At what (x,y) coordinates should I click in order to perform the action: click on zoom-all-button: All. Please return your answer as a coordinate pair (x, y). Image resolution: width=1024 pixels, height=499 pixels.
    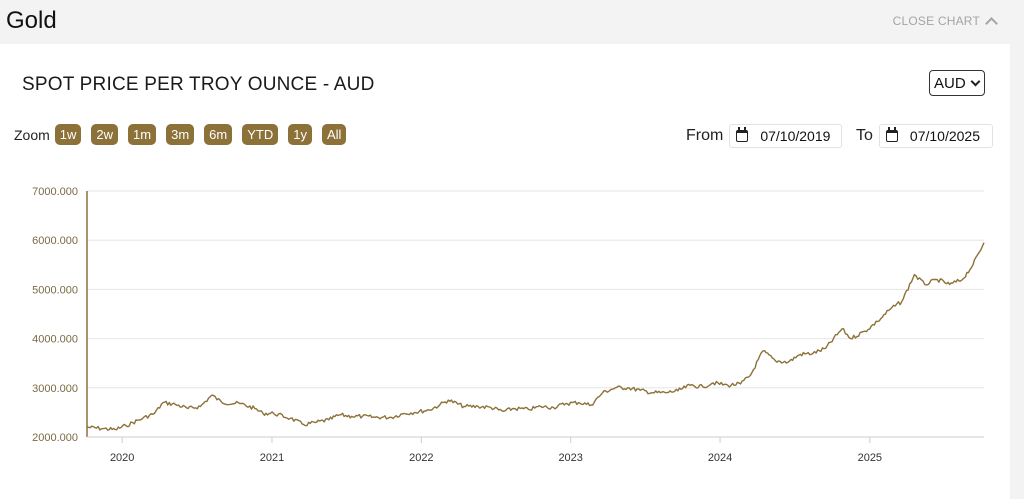
    Looking at the image, I should click on (334, 134).